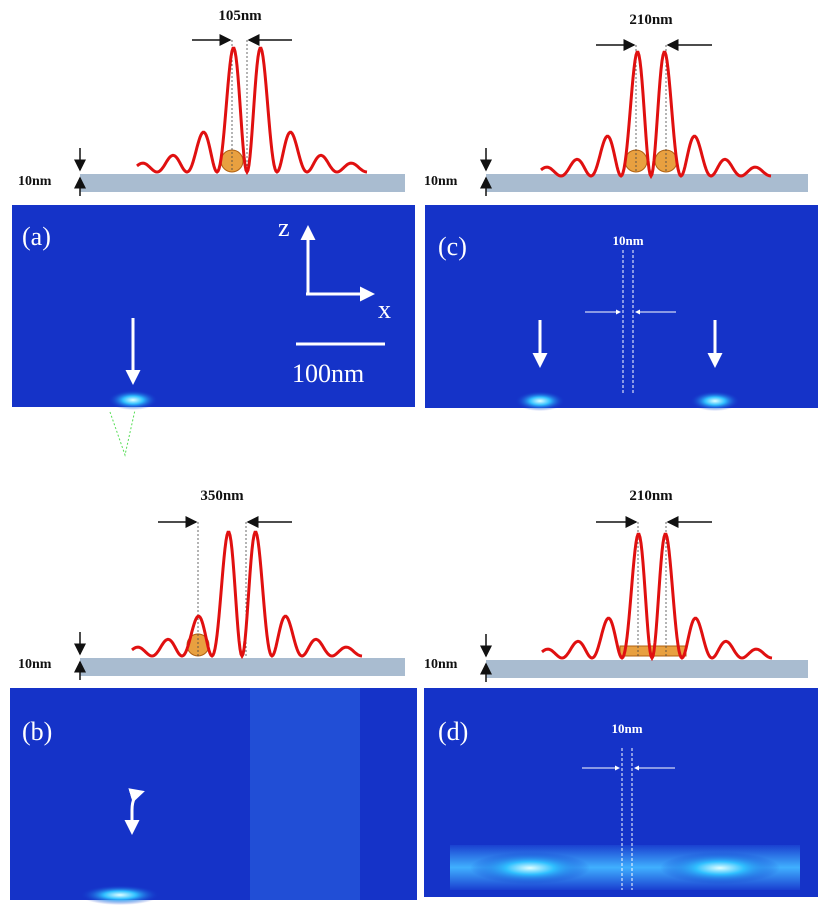  Describe the element at coordinates (213, 306) in the screenshot. I see `field-map` at that location.